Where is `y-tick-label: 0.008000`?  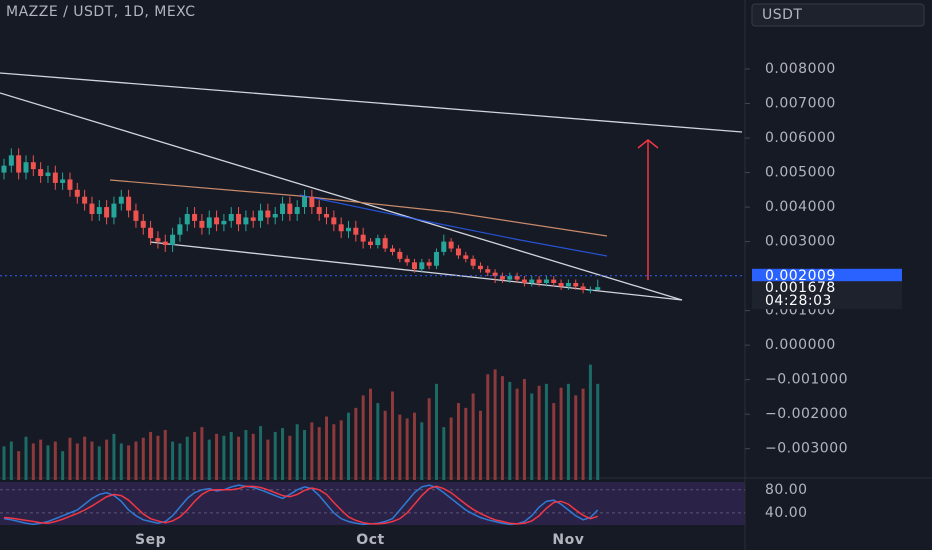
y-tick-label: 0.008000 is located at coordinates (800, 69).